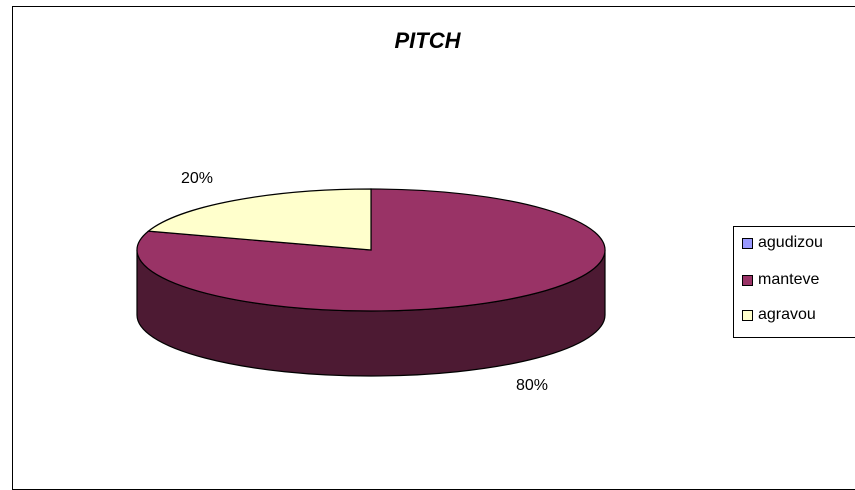 This screenshot has width=855, height=490. Describe the element at coordinates (789, 279) in the screenshot. I see `legend-label-manteve: manteve` at that location.